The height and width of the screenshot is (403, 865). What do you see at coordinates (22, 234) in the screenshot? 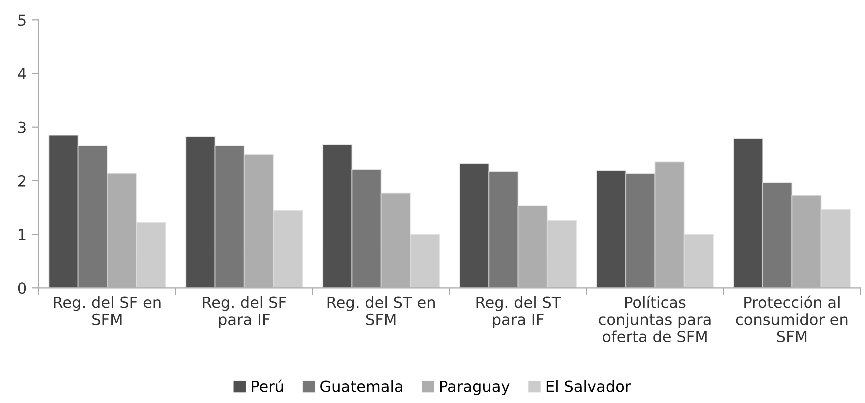
I see `y-tick-label: 1` at bounding box center [22, 234].